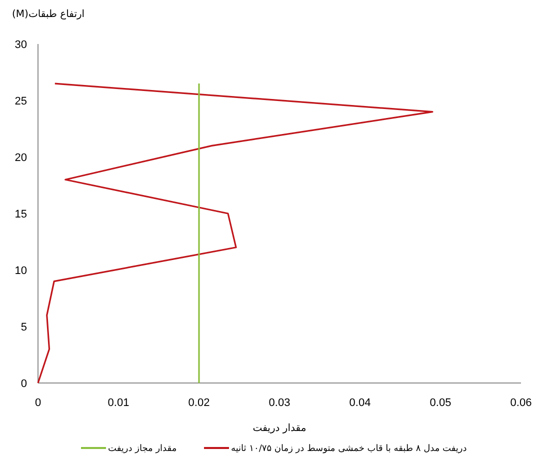  What do you see at coordinates (23, 328) in the screenshot?
I see `y-tick-label: 5` at bounding box center [23, 328].